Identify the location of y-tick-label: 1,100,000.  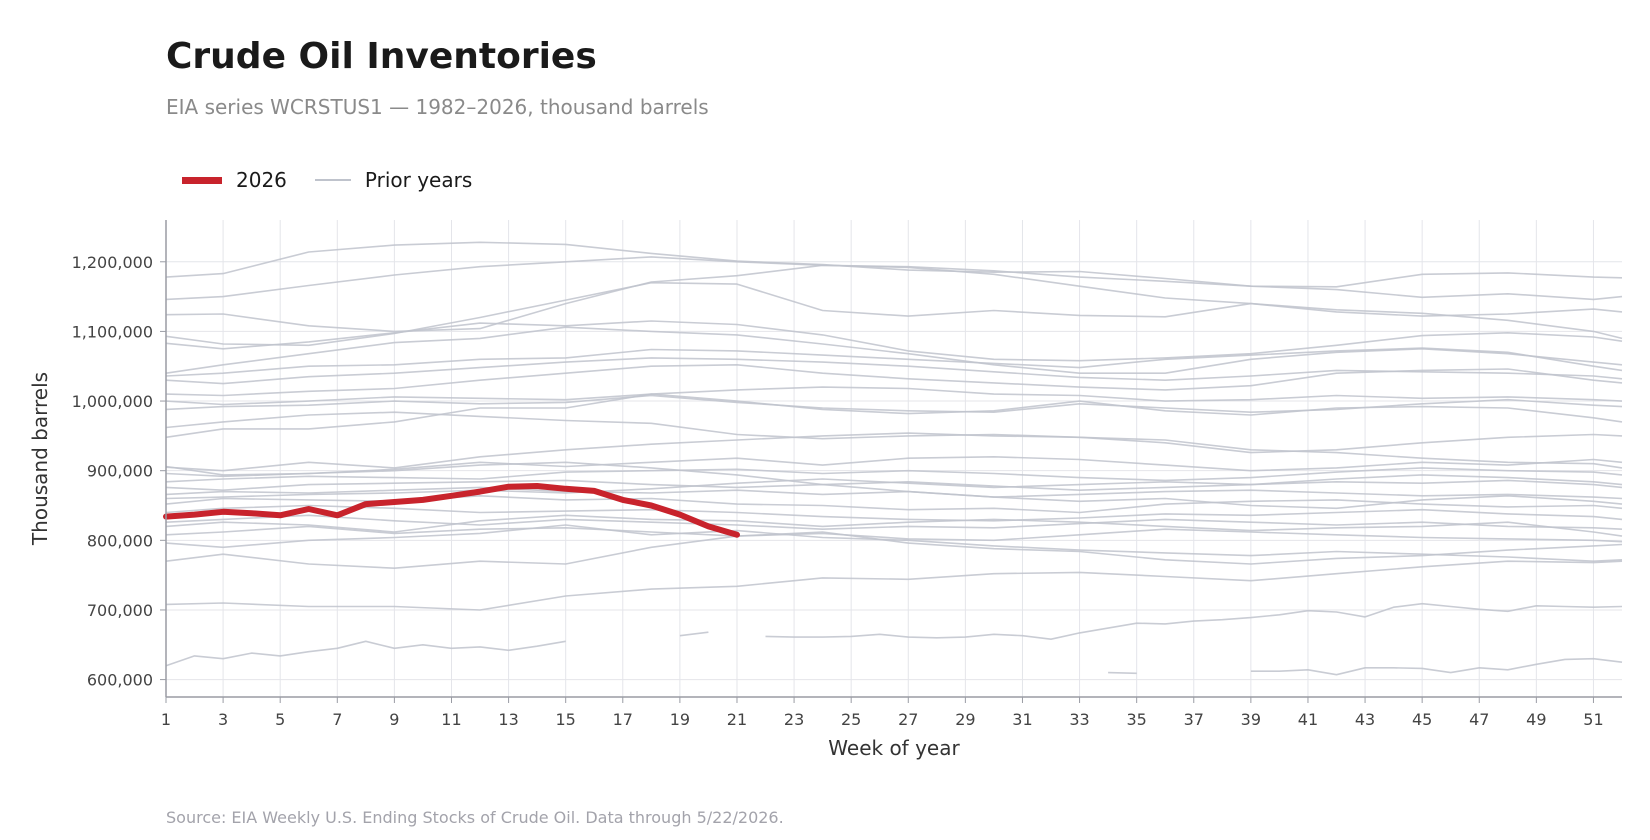
(112, 331).